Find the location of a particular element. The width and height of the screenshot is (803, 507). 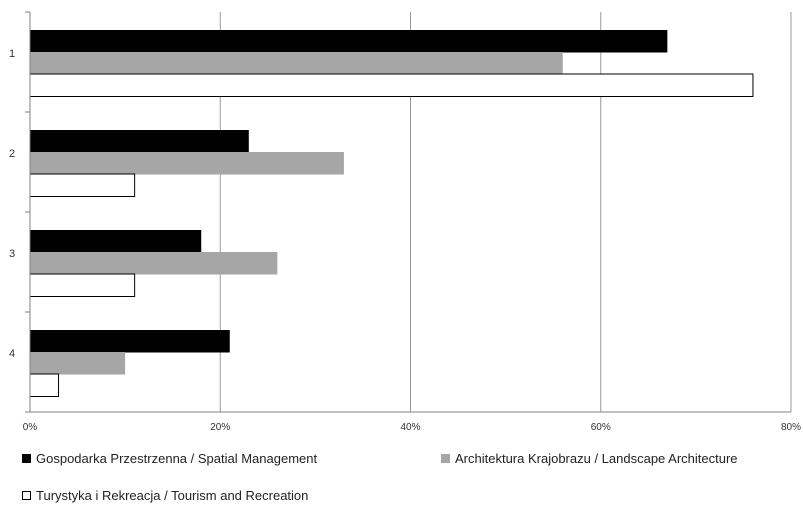

y-category-label: 4 is located at coordinates (12, 354).